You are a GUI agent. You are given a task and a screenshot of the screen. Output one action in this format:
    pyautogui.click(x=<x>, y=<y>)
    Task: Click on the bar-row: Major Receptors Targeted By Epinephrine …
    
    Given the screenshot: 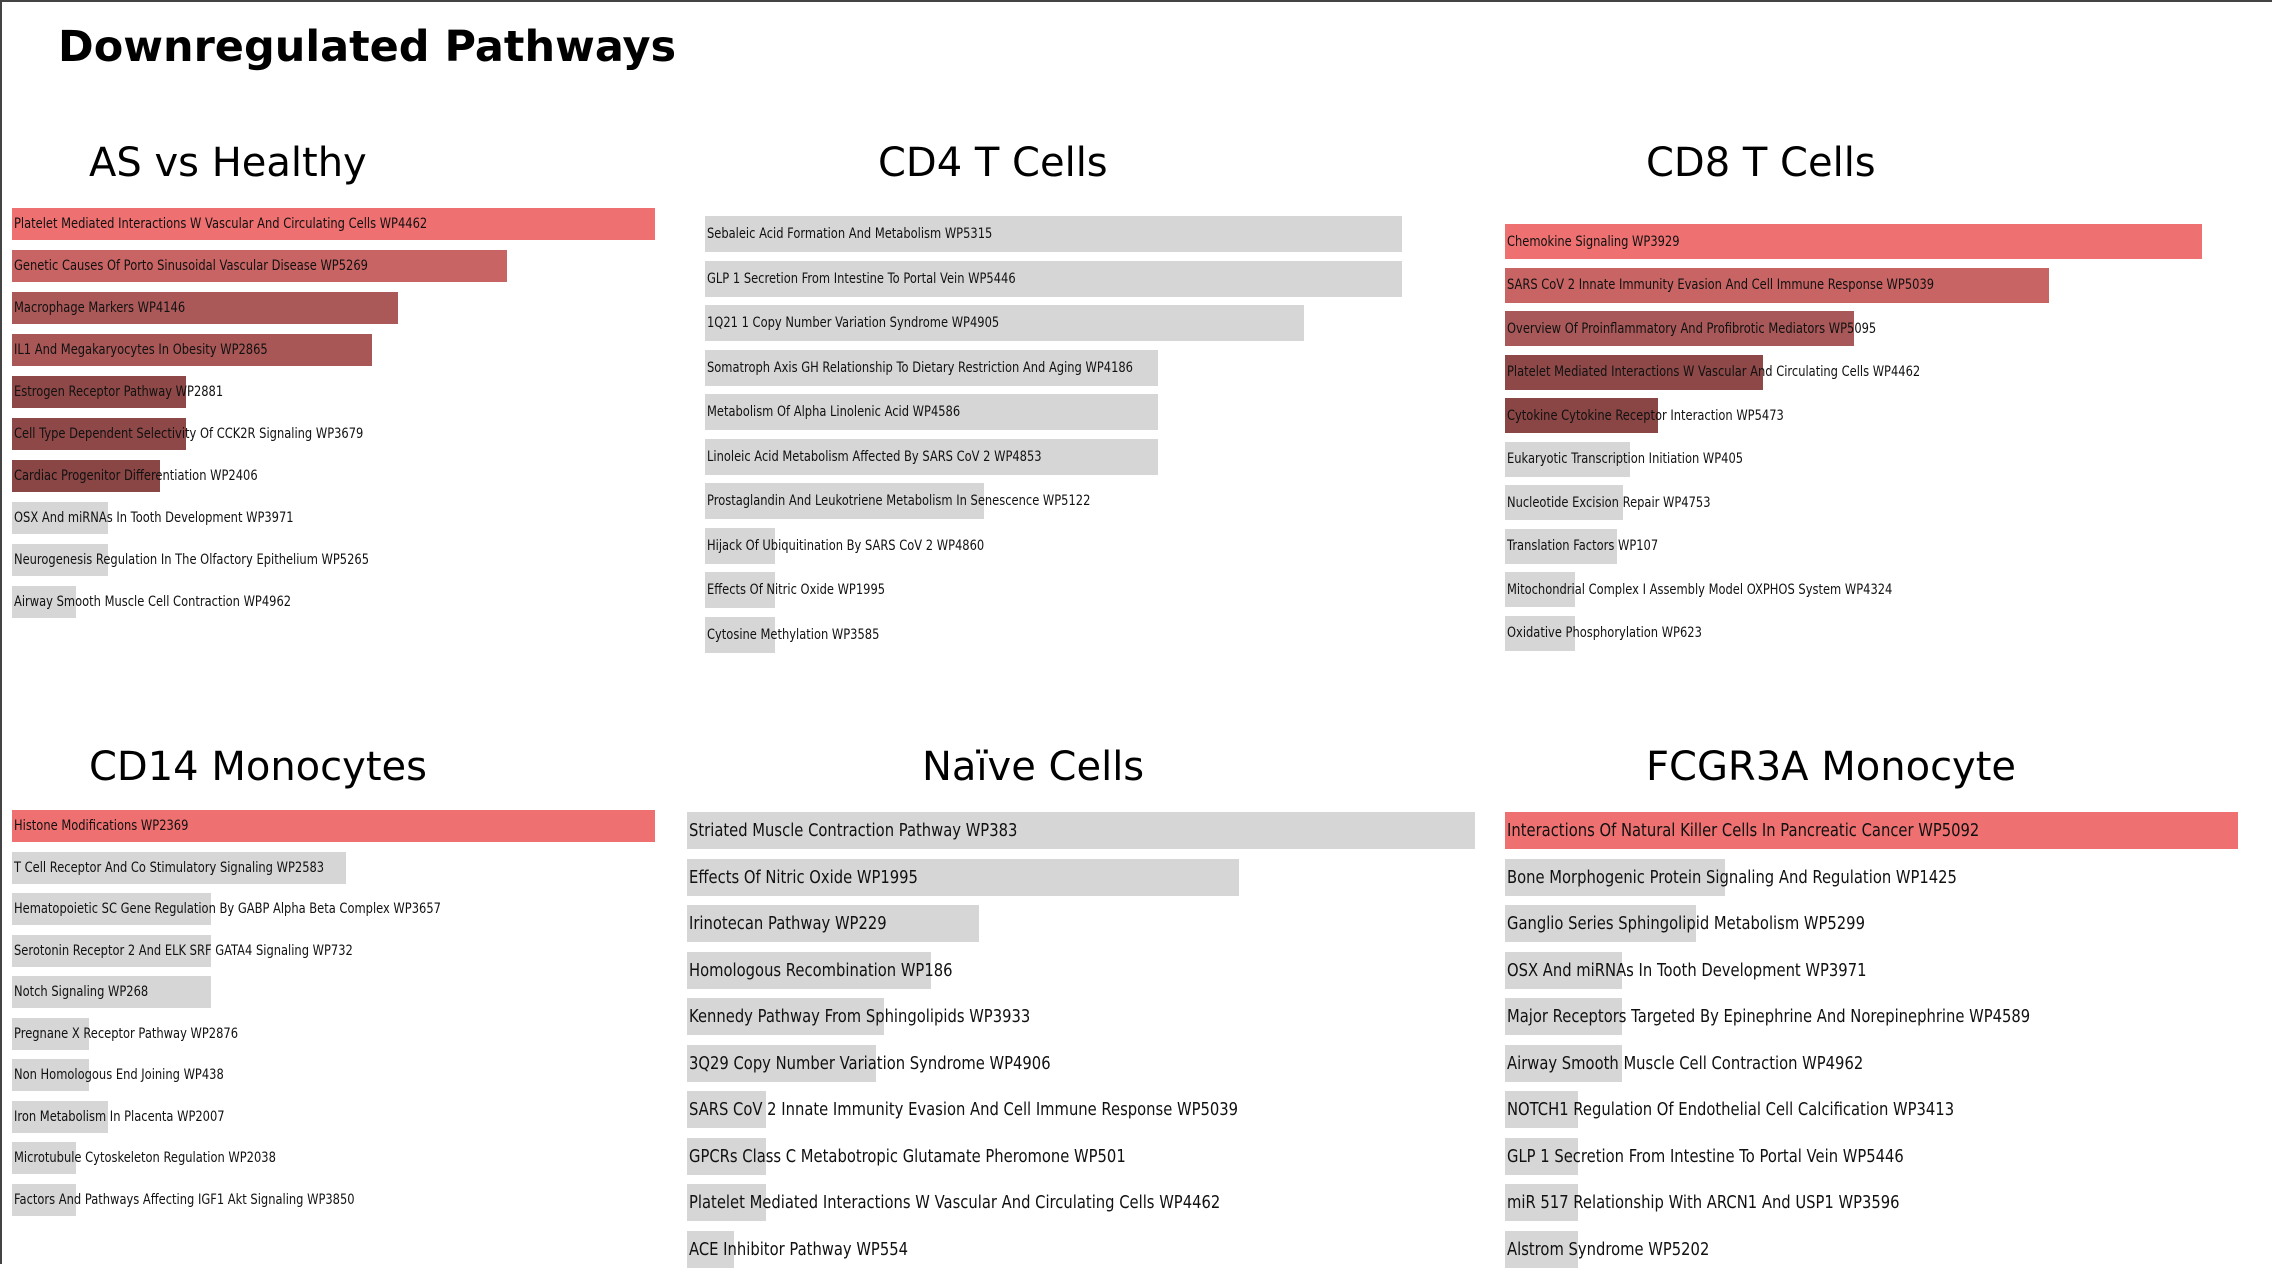 What is the action you would take?
    pyautogui.click(x=1871, y=1016)
    